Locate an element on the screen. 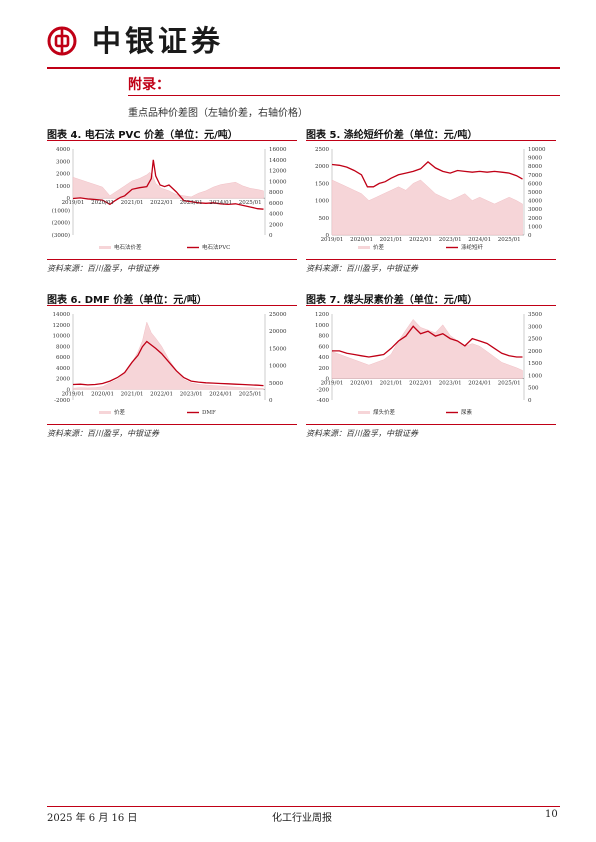 The height and width of the screenshot is (842, 596). y-right-tick-label: 4000 is located at coordinates (276, 215).